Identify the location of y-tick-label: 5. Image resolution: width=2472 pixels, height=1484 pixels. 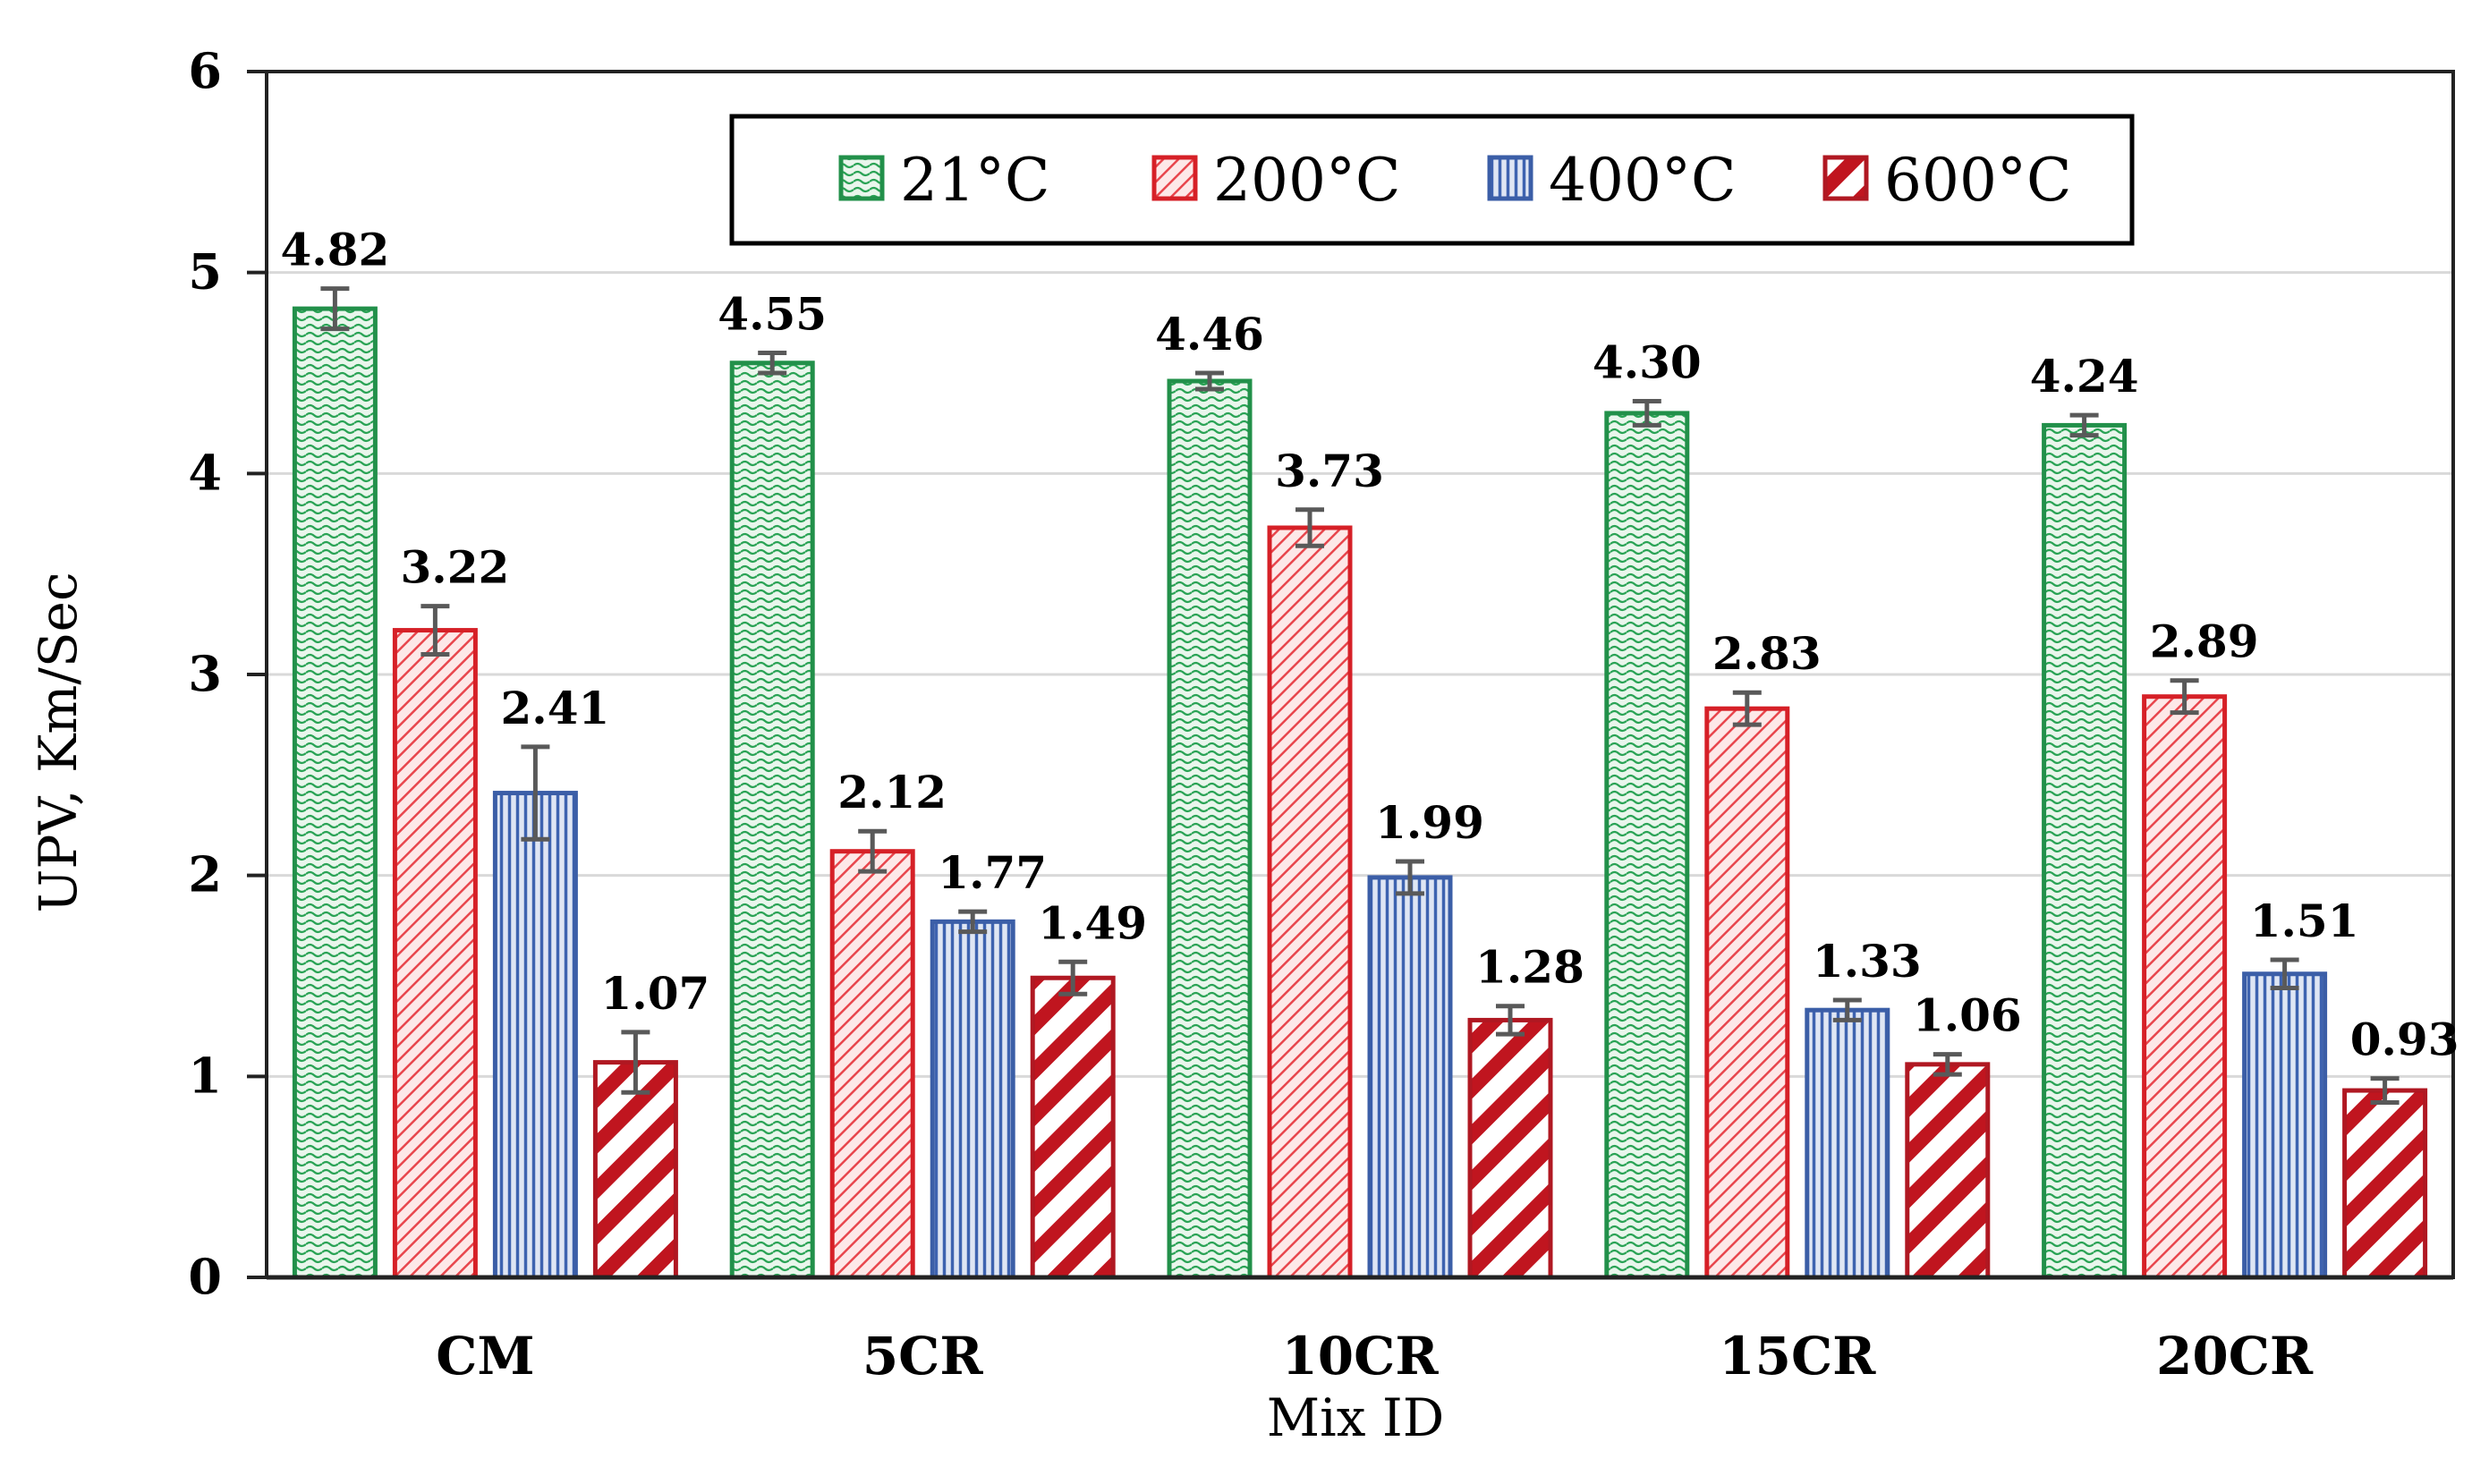
(205, 272).